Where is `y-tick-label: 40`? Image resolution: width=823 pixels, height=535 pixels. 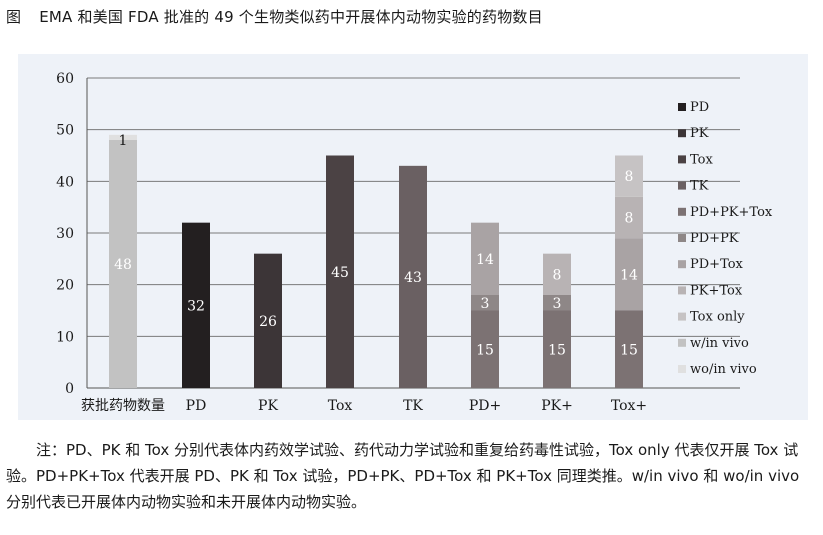
y-tick-label: 40 is located at coordinates (65, 182).